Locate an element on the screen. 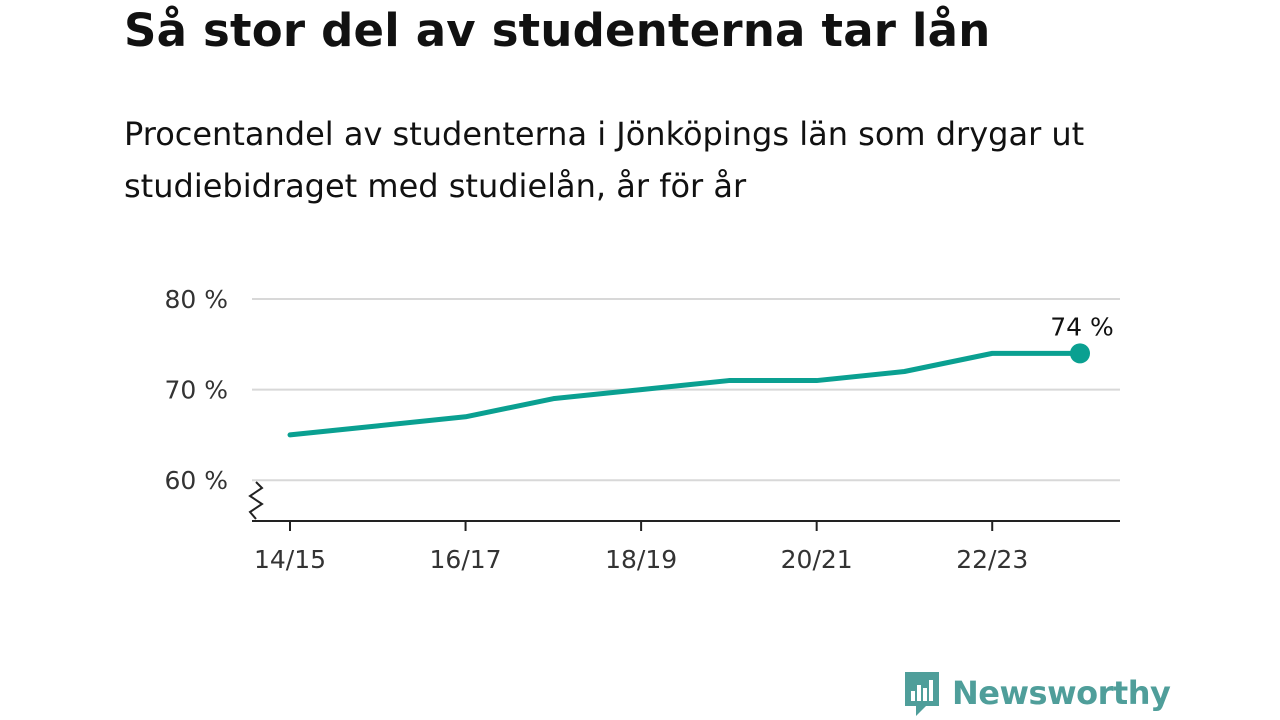 This screenshot has width=1280, height=720. x-tick-label: 14/15 is located at coordinates (290, 559).